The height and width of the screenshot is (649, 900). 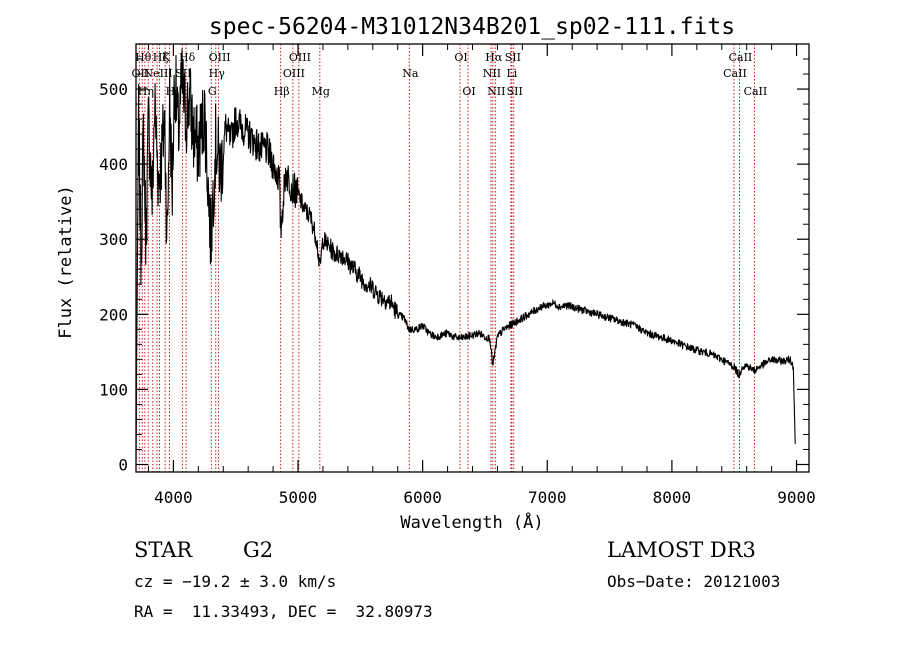 I want to click on emission-line-label: Hα, so click(x=494, y=57).